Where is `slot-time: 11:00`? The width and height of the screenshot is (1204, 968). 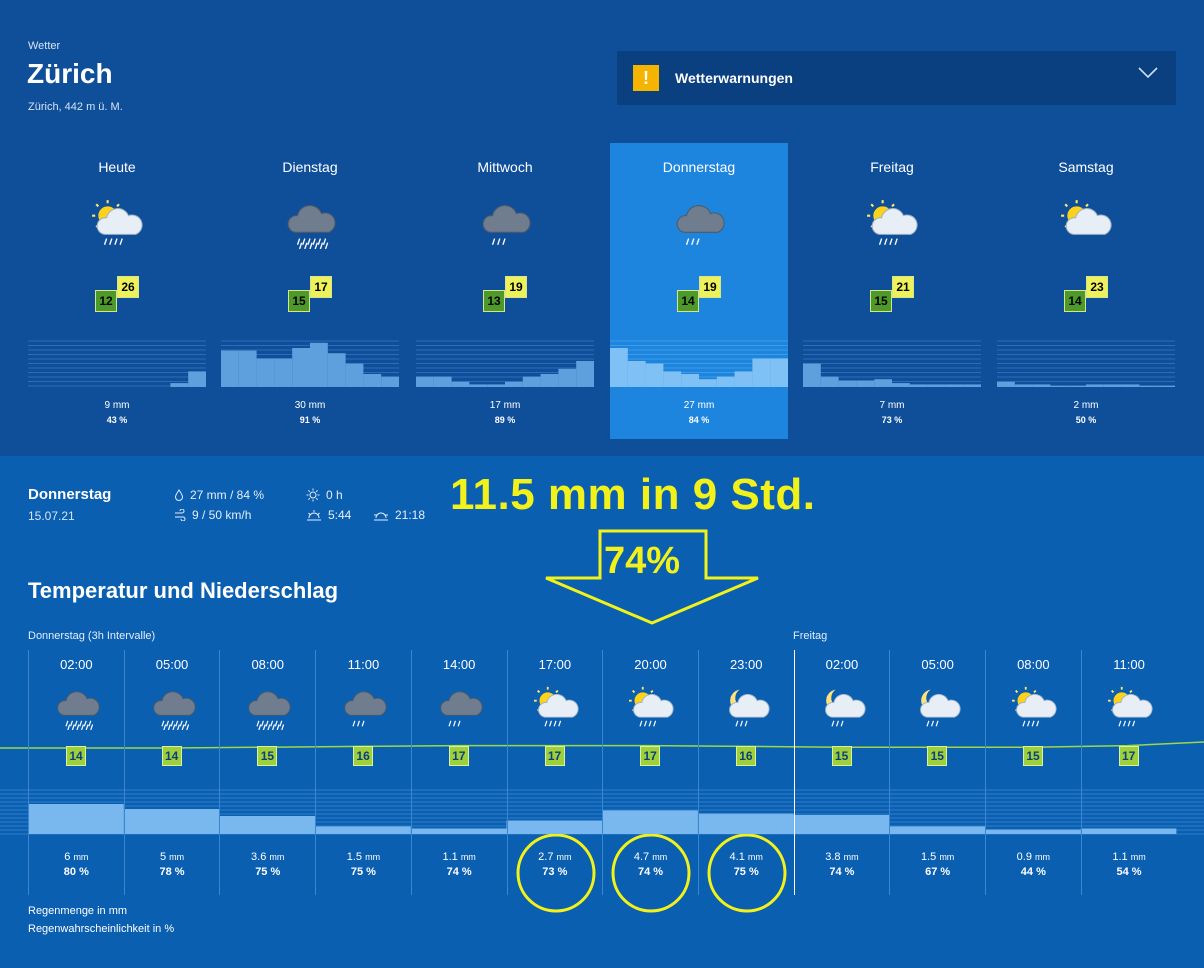 slot-time: 11:00 is located at coordinates (363, 664).